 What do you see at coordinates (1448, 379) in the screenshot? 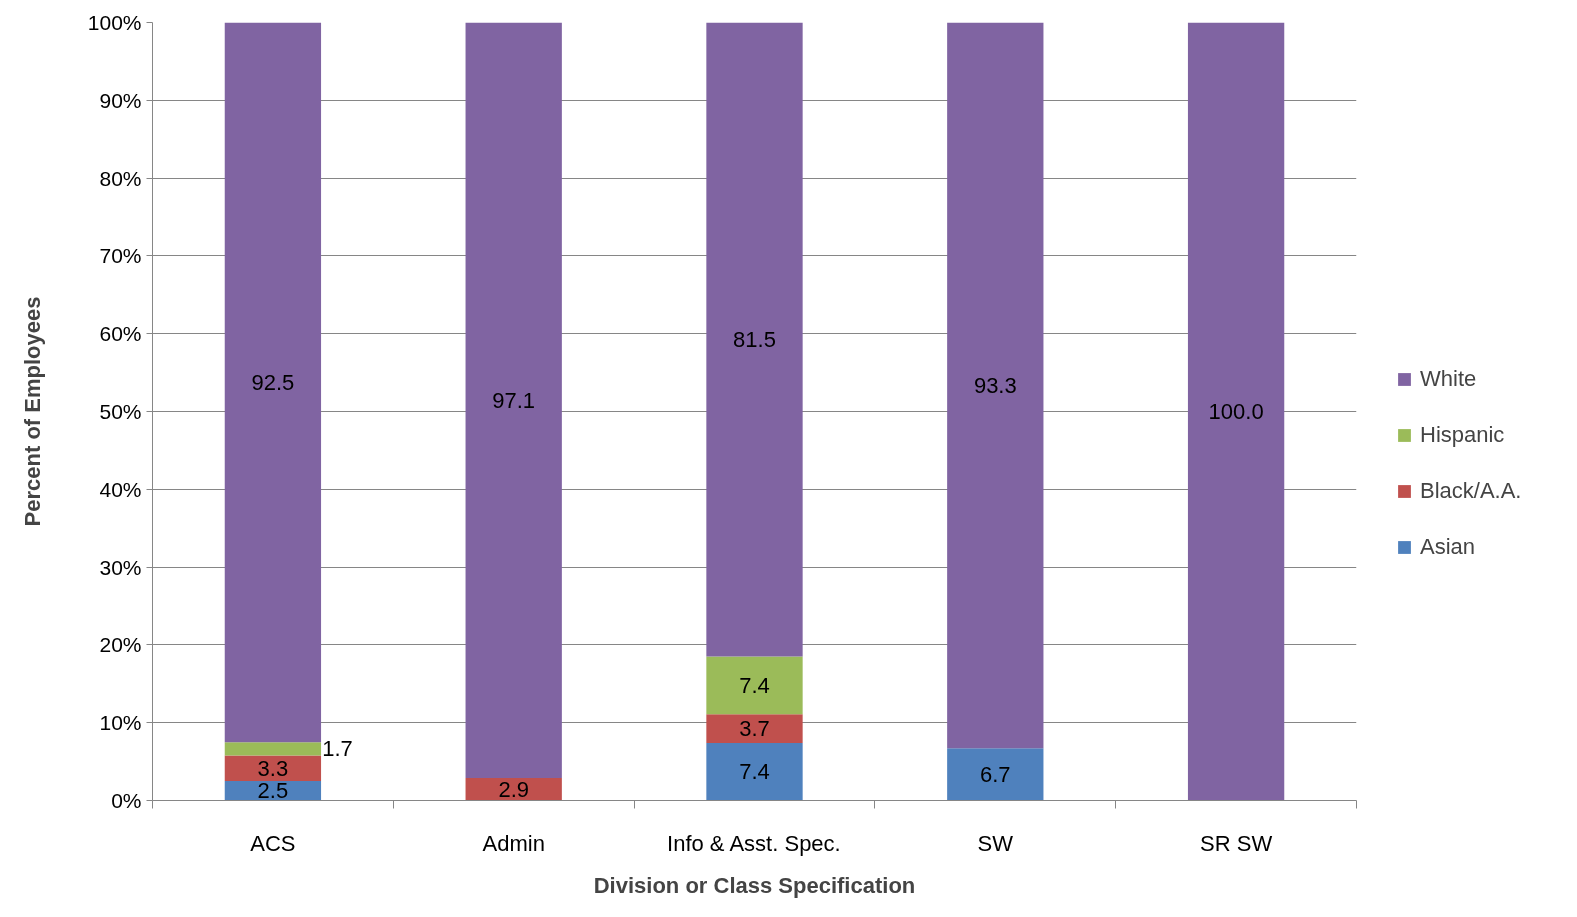
I see `legend-label: White` at bounding box center [1448, 379].